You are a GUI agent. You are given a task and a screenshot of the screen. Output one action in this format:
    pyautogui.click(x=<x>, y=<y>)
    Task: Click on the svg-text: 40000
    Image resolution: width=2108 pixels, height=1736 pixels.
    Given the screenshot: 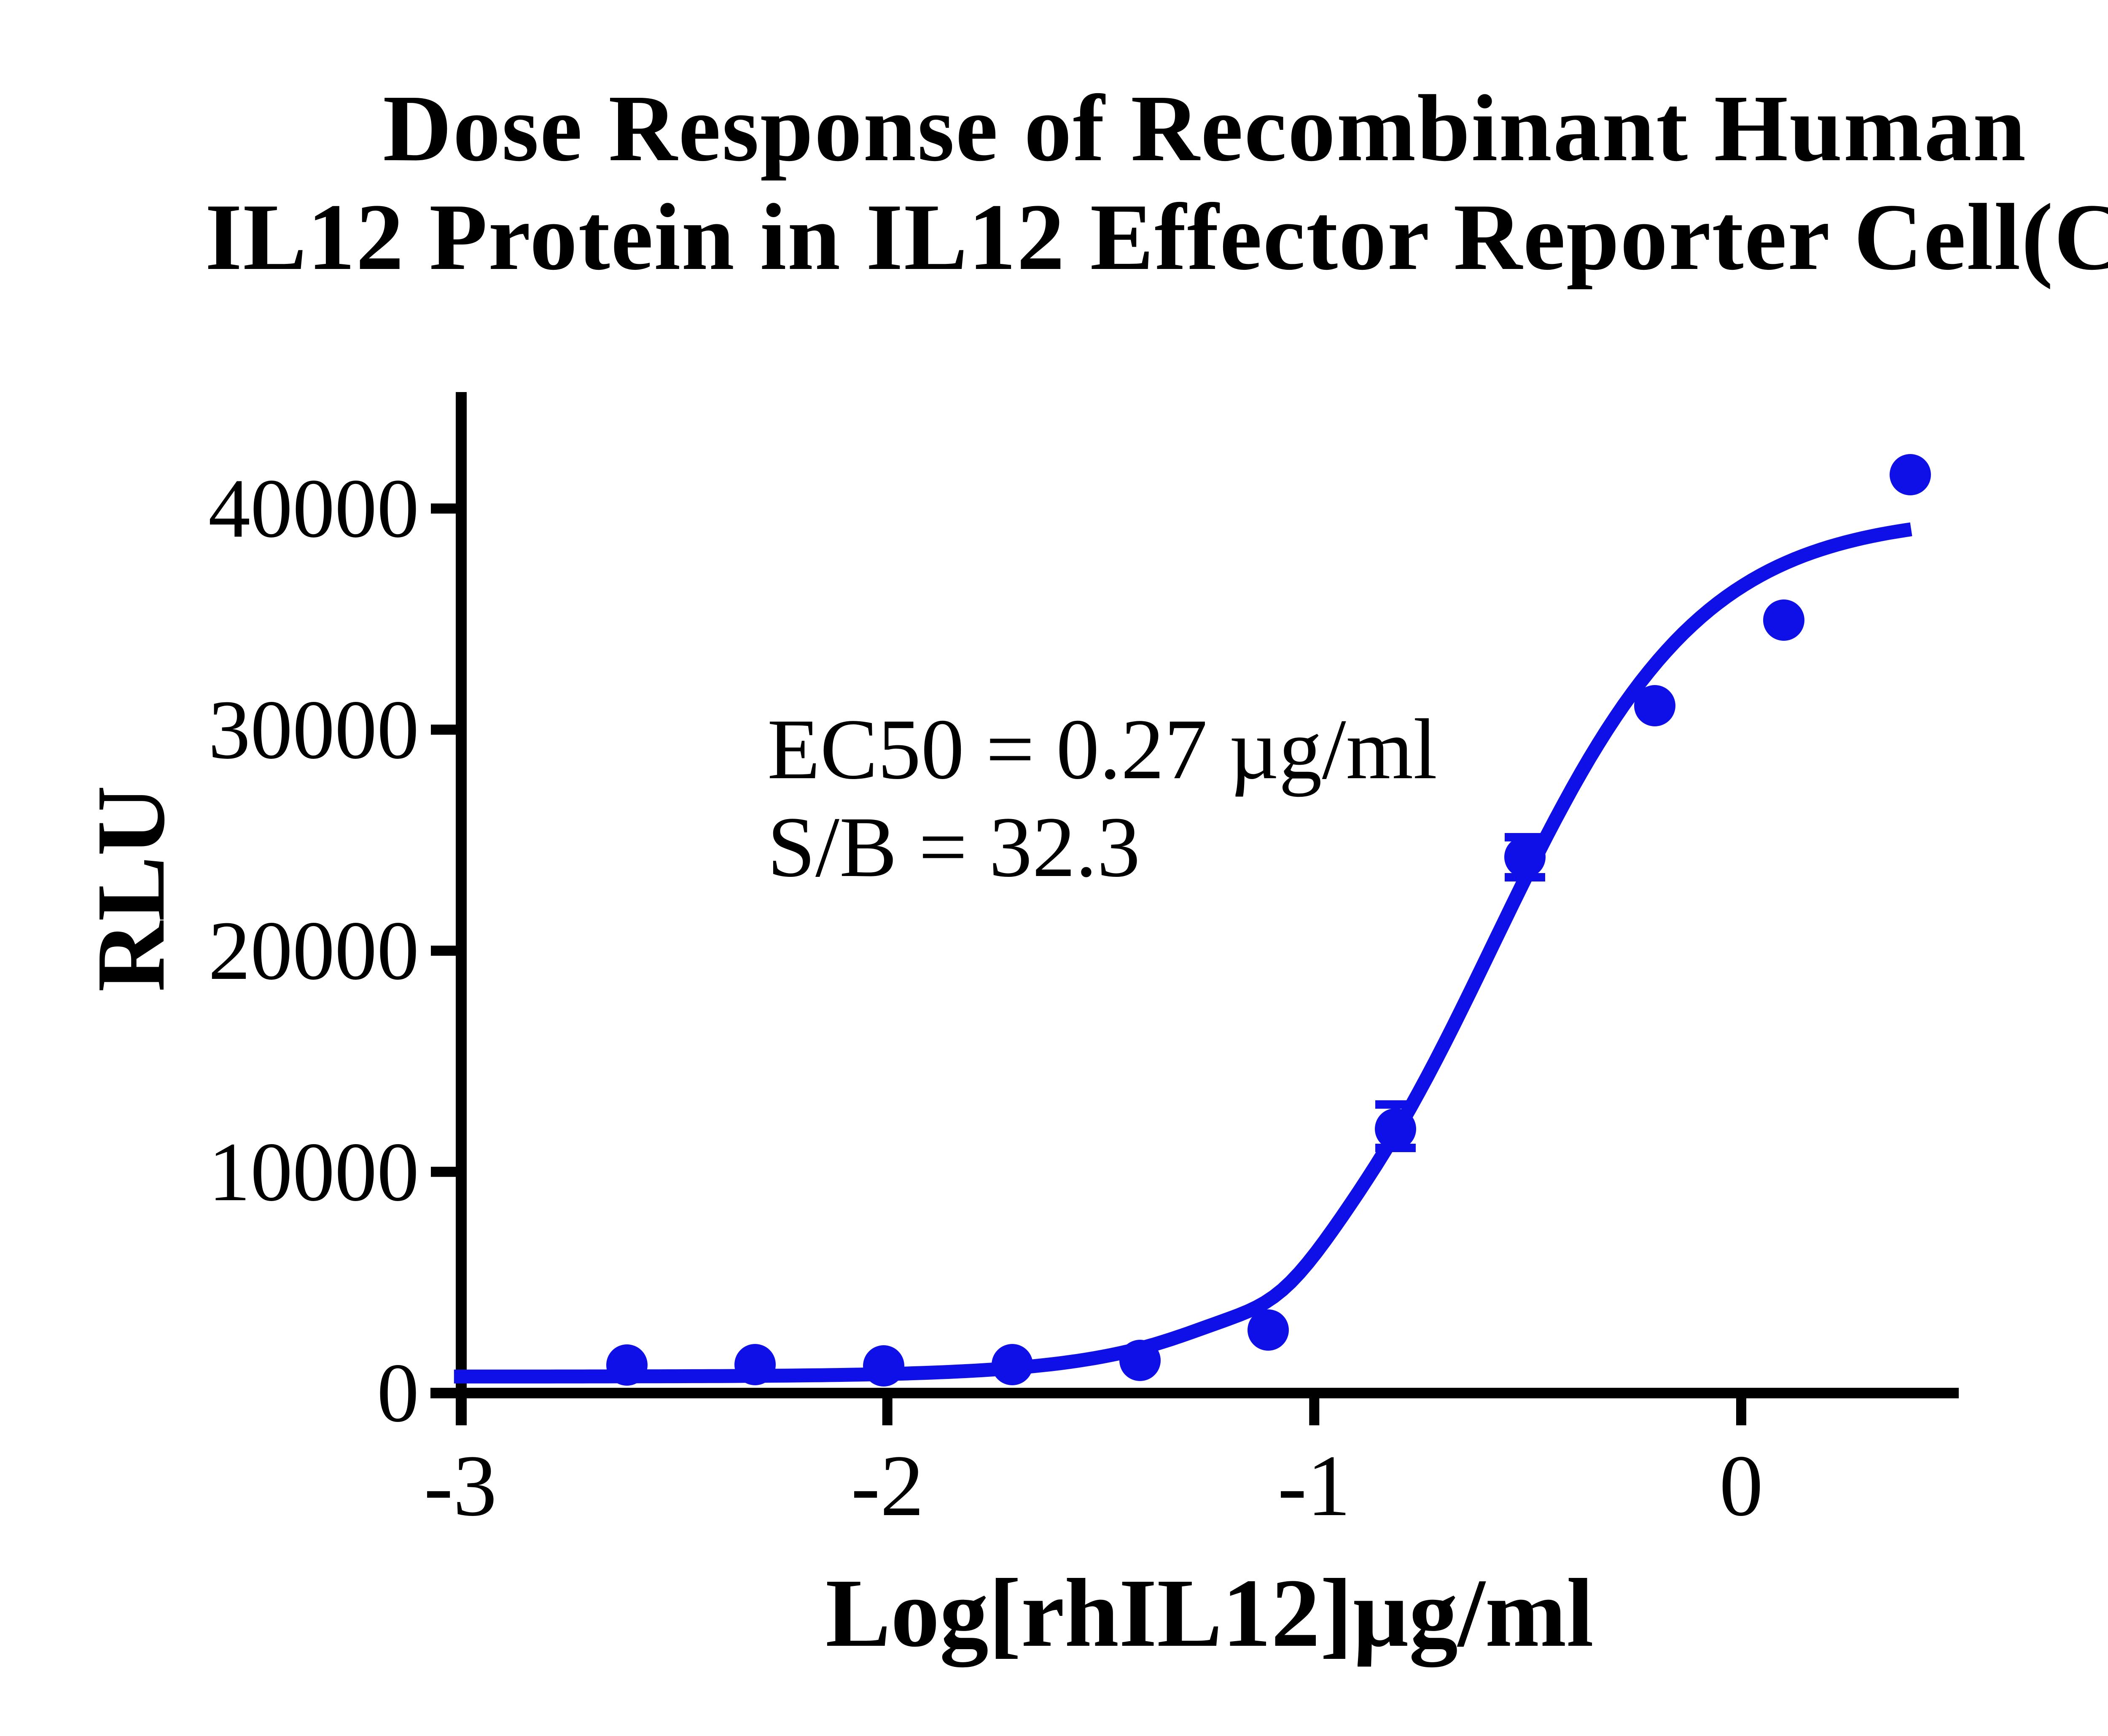 What is the action you would take?
    pyautogui.click(x=313, y=508)
    